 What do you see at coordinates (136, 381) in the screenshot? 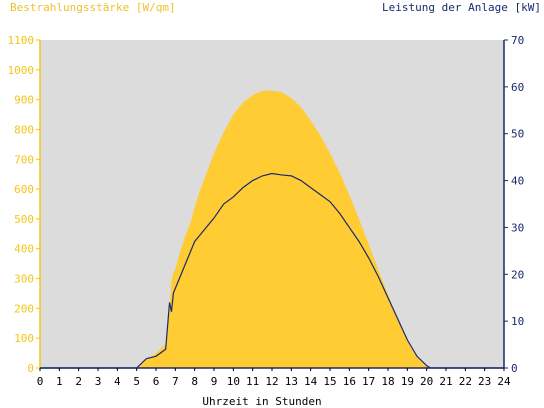
I see `x-tick-label: 5` at bounding box center [136, 381].